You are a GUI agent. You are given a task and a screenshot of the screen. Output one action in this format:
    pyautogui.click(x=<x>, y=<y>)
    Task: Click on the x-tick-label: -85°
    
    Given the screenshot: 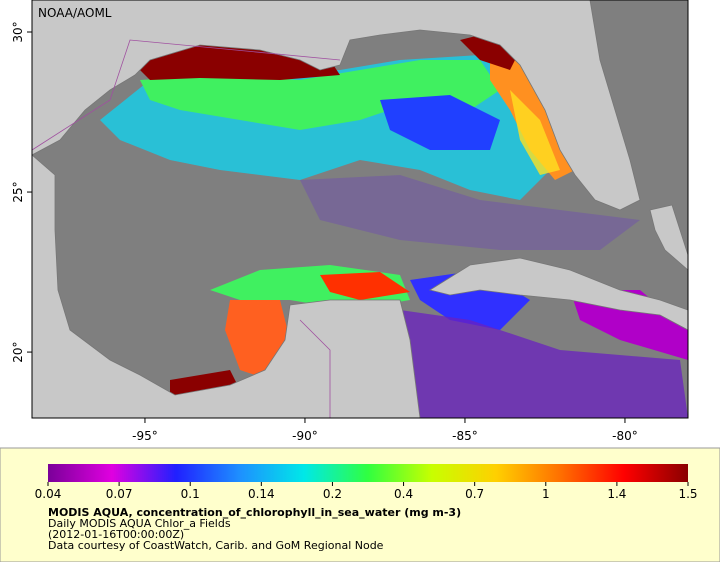 What is the action you would take?
    pyautogui.click(x=465, y=436)
    